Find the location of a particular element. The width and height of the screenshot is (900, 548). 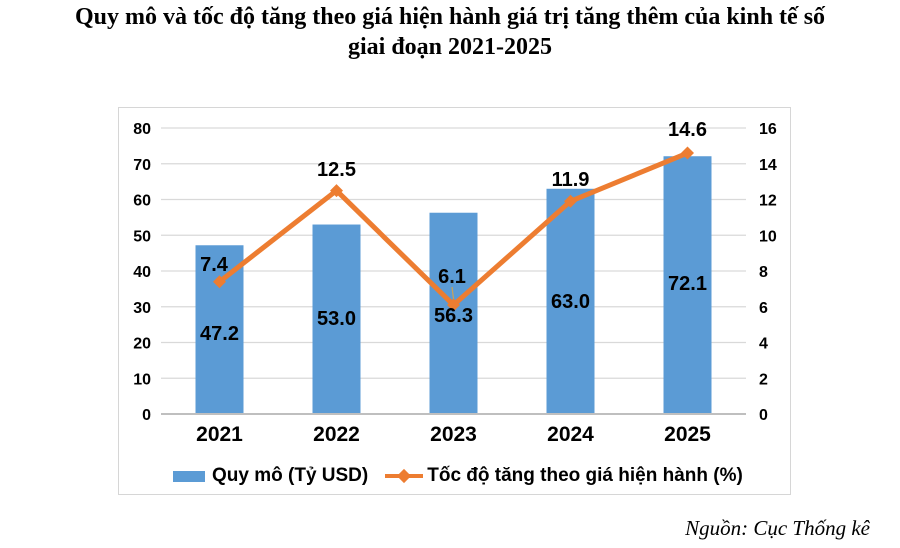

line-marker-2022 is located at coordinates (336, 191).